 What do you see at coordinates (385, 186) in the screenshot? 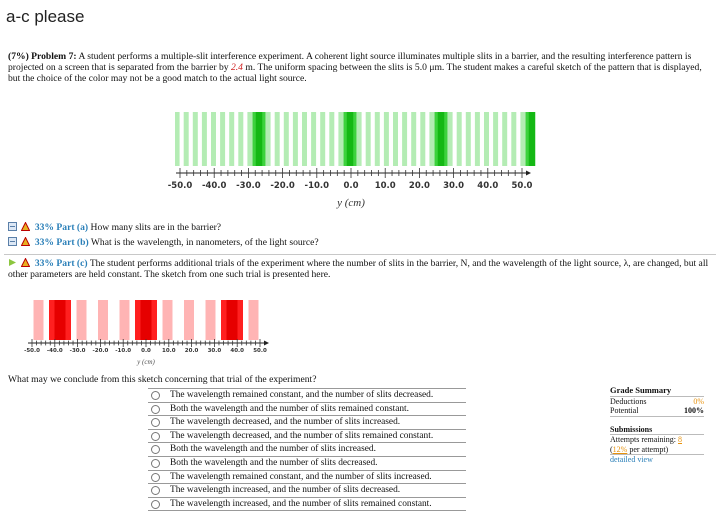
I see `tick-label: 10.0` at bounding box center [385, 186].